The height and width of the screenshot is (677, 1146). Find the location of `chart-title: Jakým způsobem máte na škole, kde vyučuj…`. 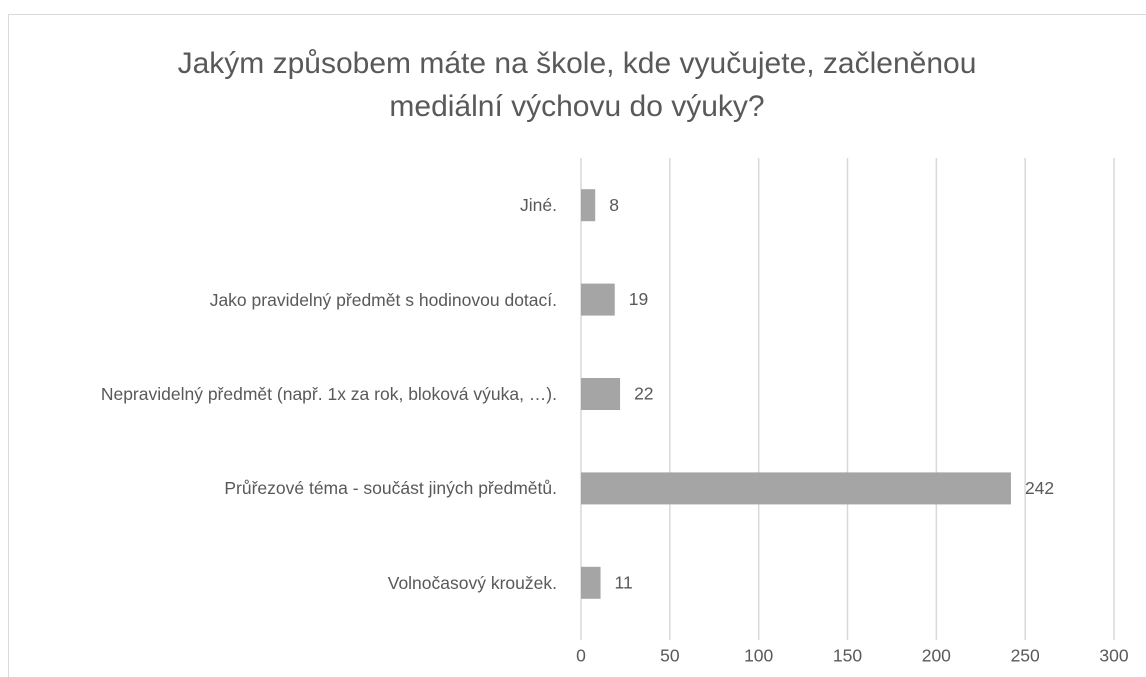

chart-title: Jakým způsobem máte na škole, kde vyučuj… is located at coordinates (577, 85).